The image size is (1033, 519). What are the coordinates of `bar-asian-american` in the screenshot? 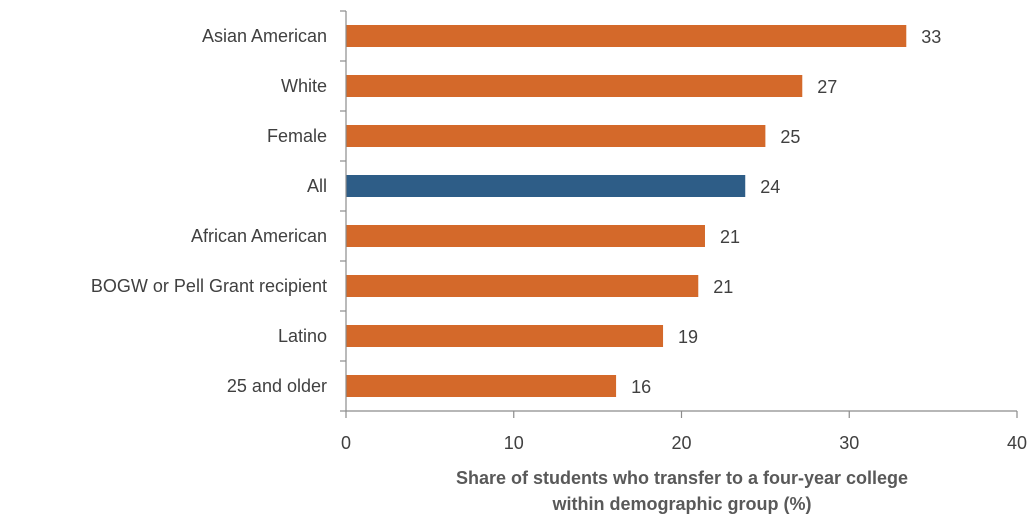 It's located at (626, 36).